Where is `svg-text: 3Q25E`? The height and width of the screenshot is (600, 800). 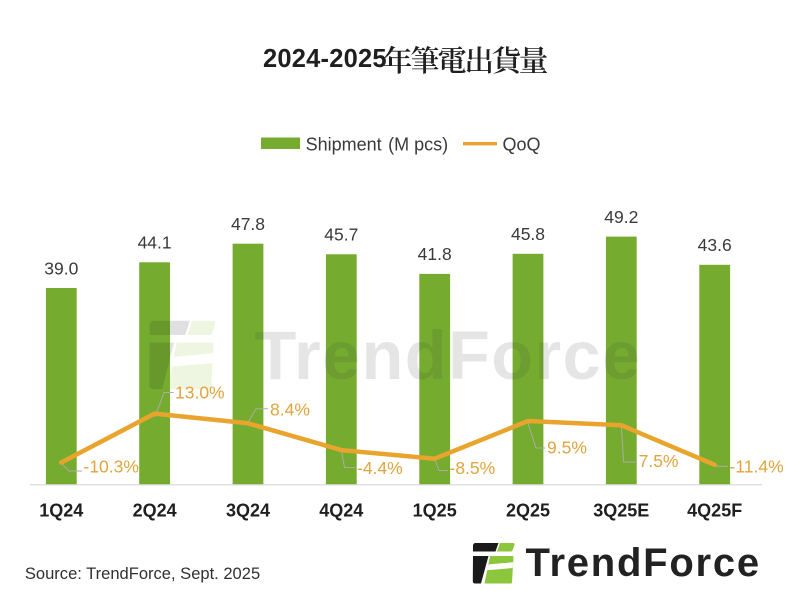
svg-text: 3Q25E is located at coordinates (621, 511).